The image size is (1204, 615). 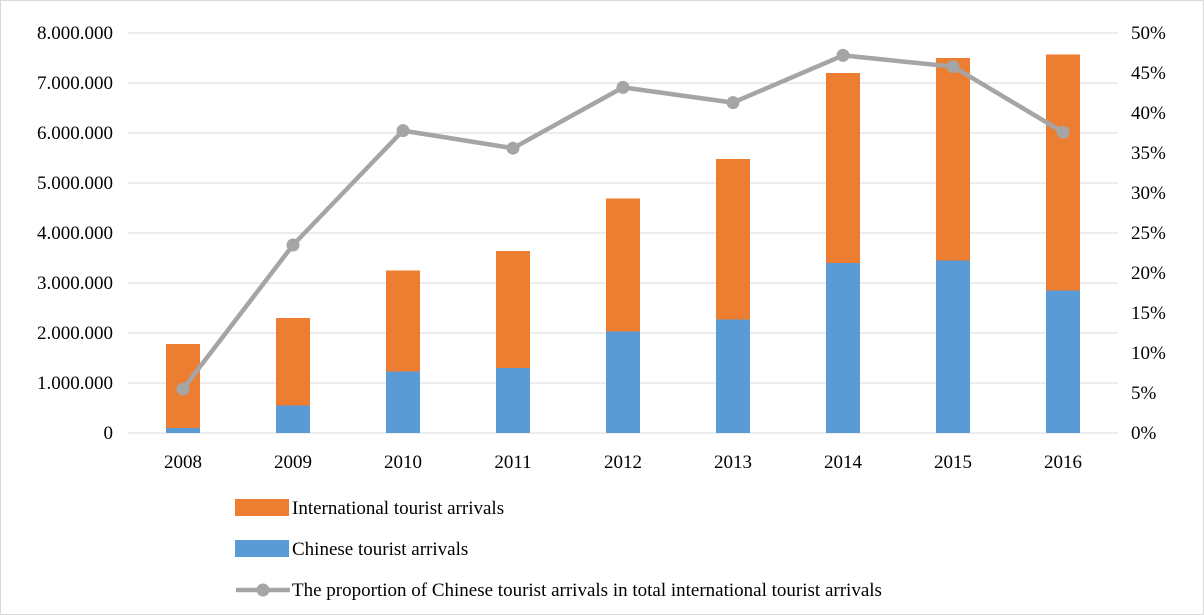 What do you see at coordinates (183, 389) in the screenshot?
I see `proportion-point-2008` at bounding box center [183, 389].